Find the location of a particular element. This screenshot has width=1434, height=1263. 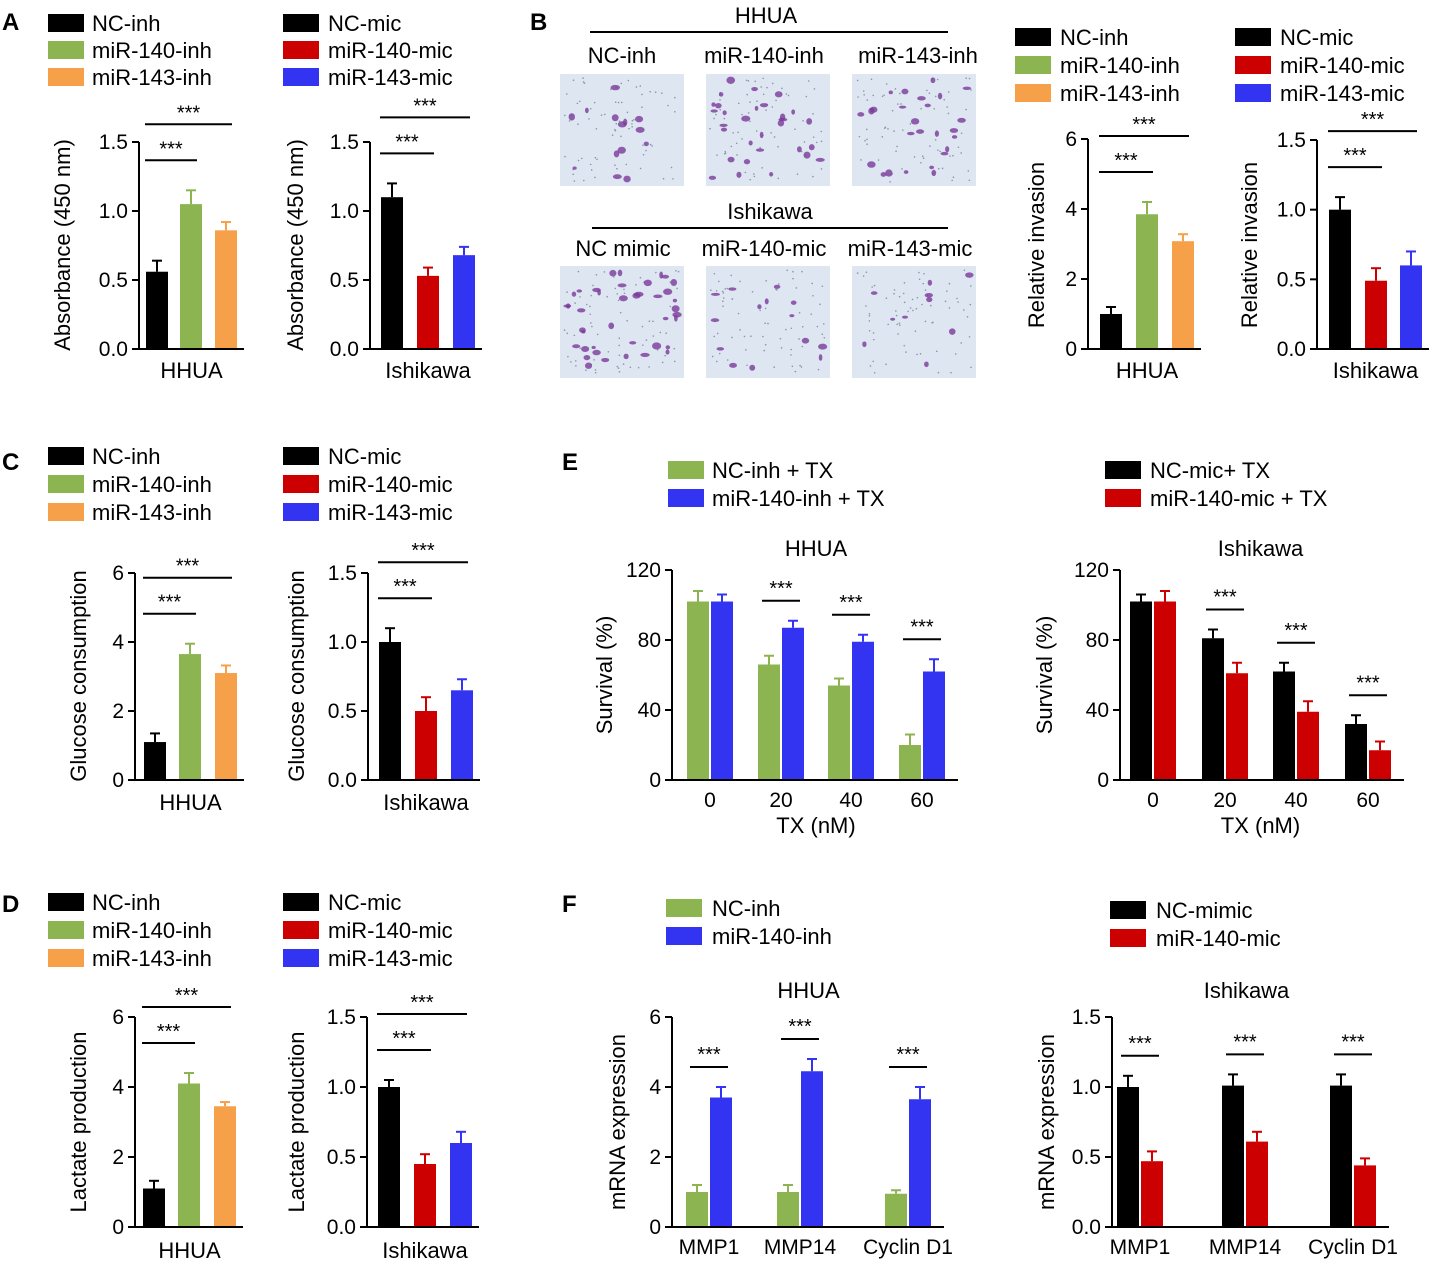

y-tick-label: 80 is located at coordinates (649, 640).